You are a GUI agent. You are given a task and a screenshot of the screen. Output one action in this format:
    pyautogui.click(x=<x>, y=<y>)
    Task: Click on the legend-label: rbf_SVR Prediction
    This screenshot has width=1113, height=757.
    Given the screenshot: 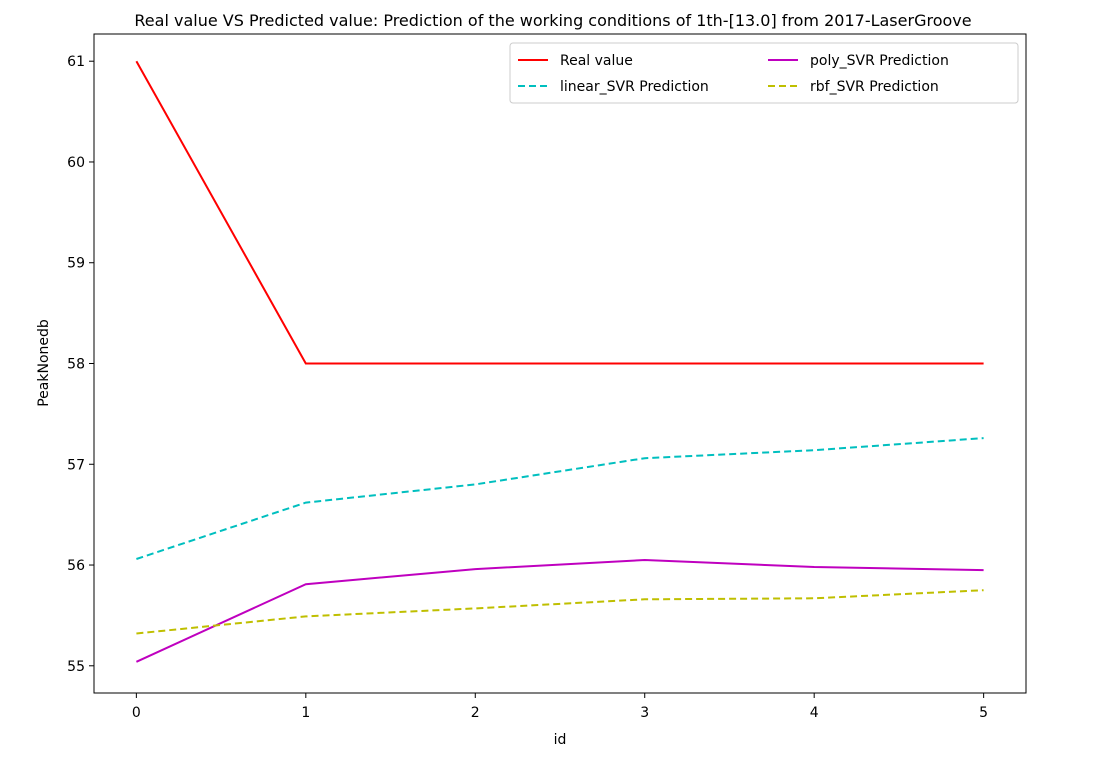 What is the action you would take?
    pyautogui.click(x=874, y=87)
    